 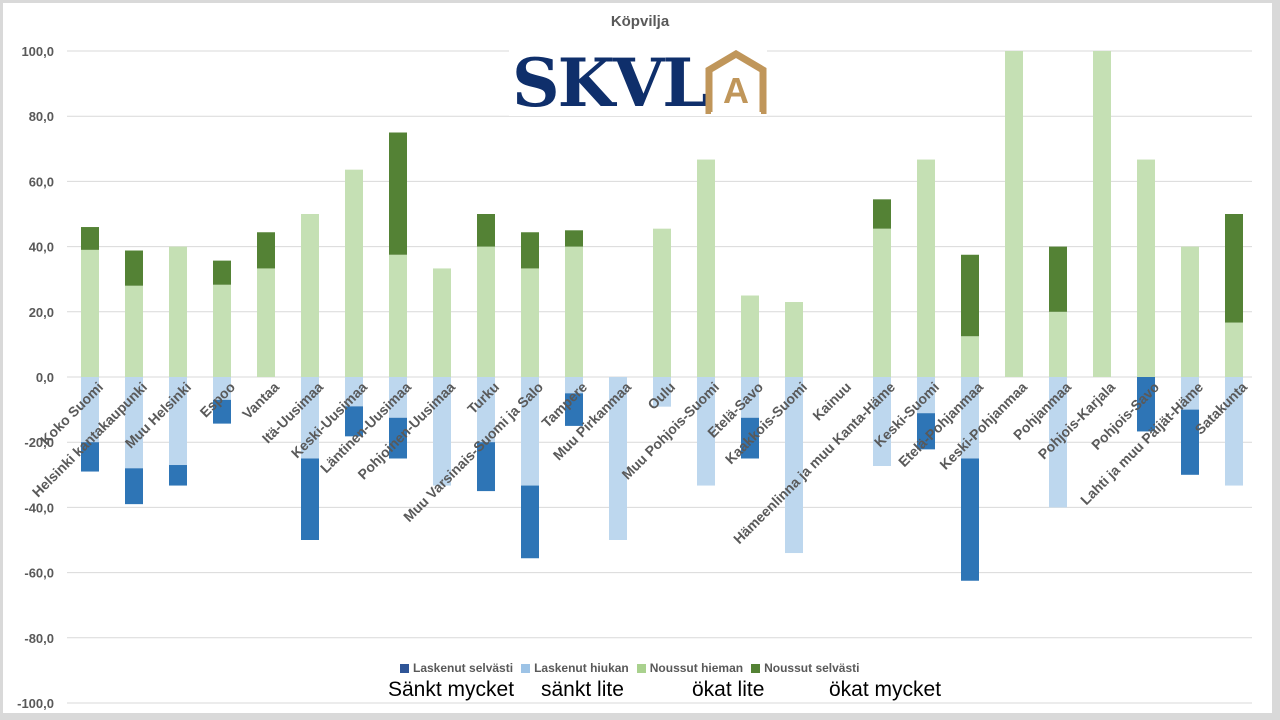 I want to click on legend-item: Laskenut selvästi, so click(x=456, y=668).